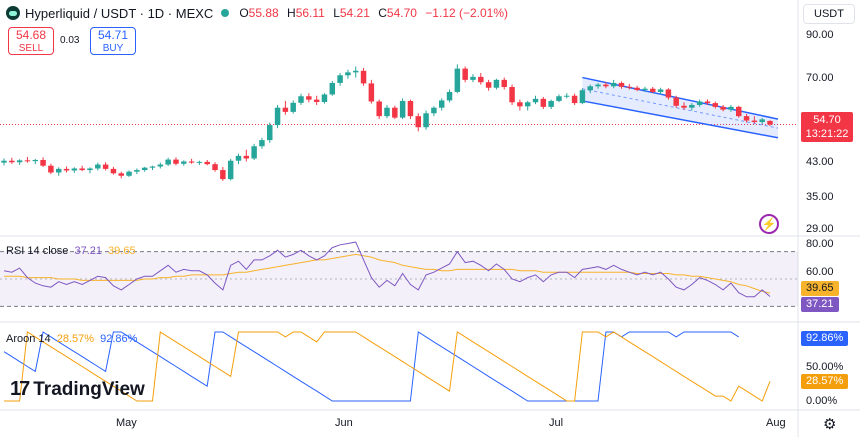 This screenshot has height=437, width=860. Describe the element at coordinates (820, 35) in the screenshot. I see `price-tick-90: 90.00` at that location.